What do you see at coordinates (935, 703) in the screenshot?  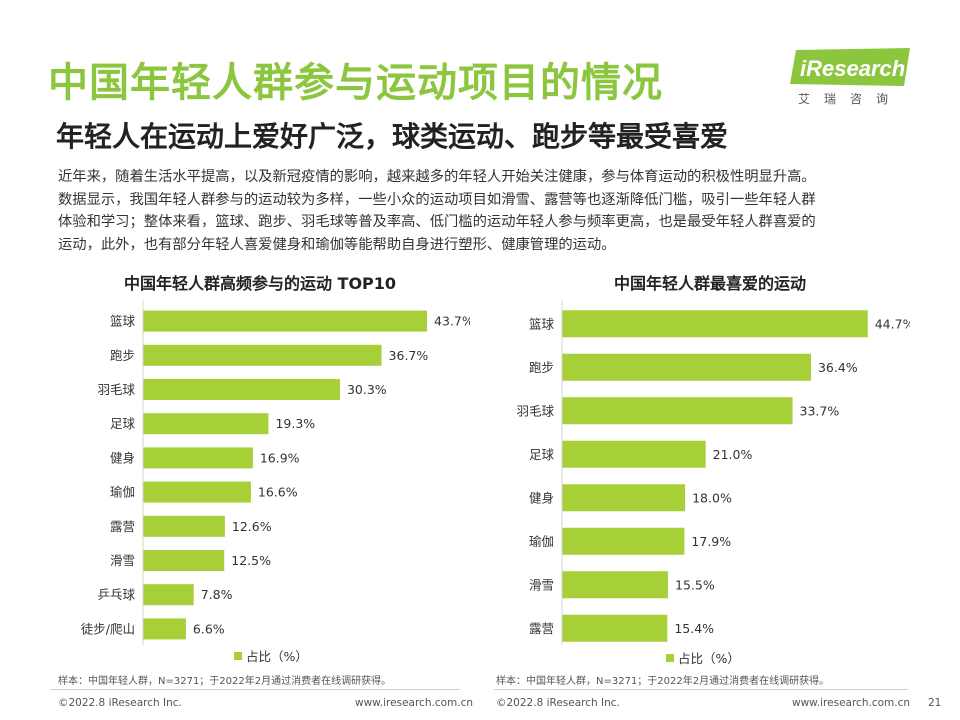 I see `page-number: 21` at bounding box center [935, 703].